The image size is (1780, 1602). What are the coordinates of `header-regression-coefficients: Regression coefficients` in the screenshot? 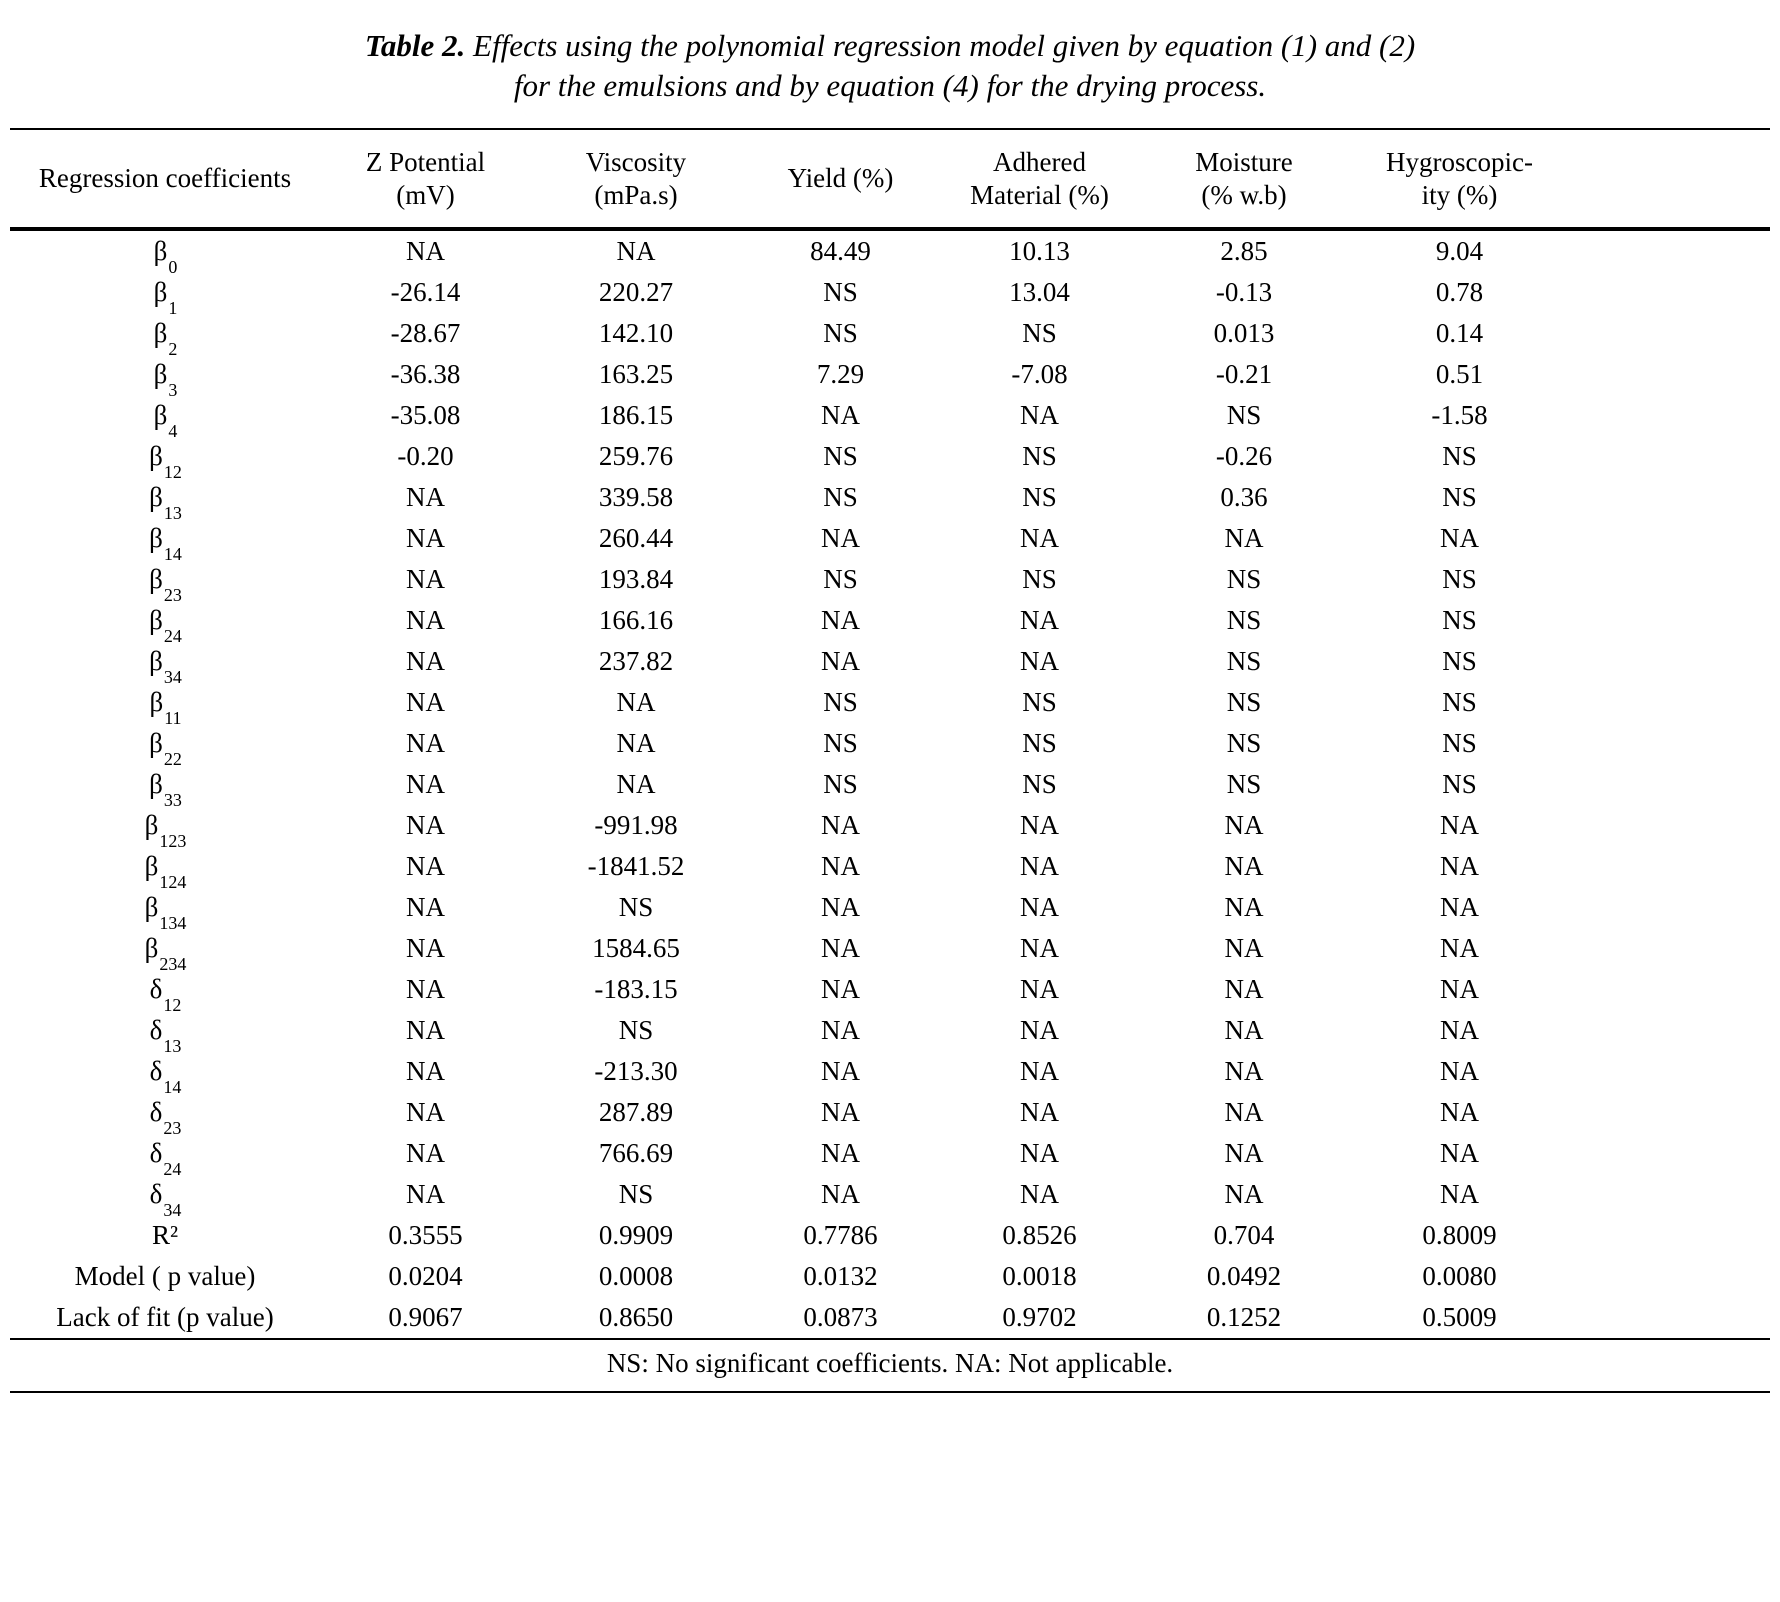 It's located at (165, 180).